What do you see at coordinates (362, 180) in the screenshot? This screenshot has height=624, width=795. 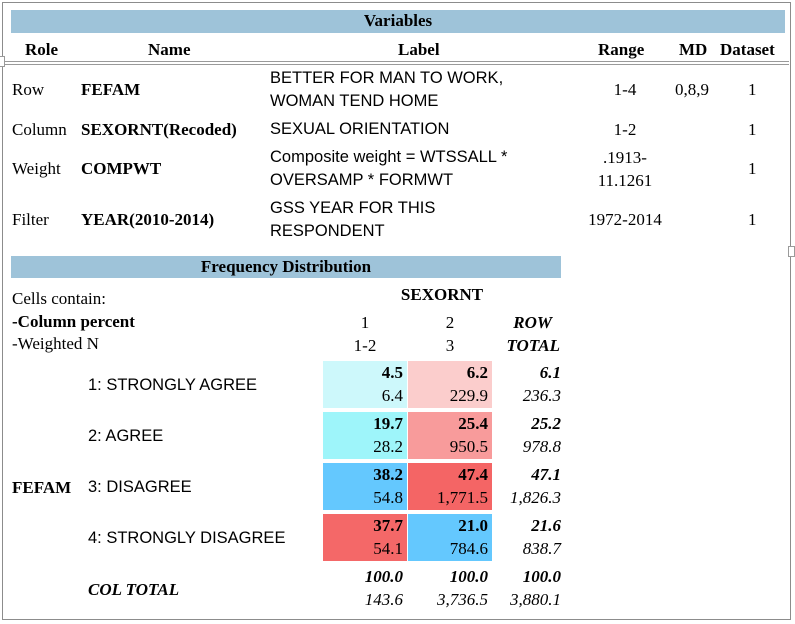 I see `var-label-line2: OVERSAMP * FORMWT` at bounding box center [362, 180].